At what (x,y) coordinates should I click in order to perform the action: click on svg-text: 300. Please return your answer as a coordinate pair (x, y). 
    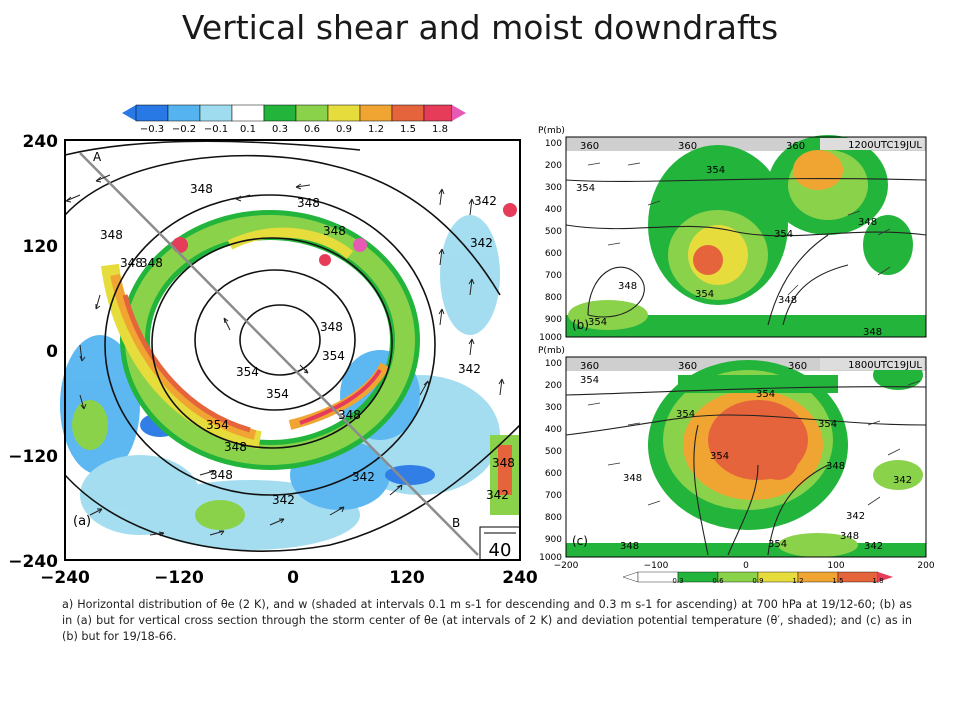
    Looking at the image, I should click on (553, 408).